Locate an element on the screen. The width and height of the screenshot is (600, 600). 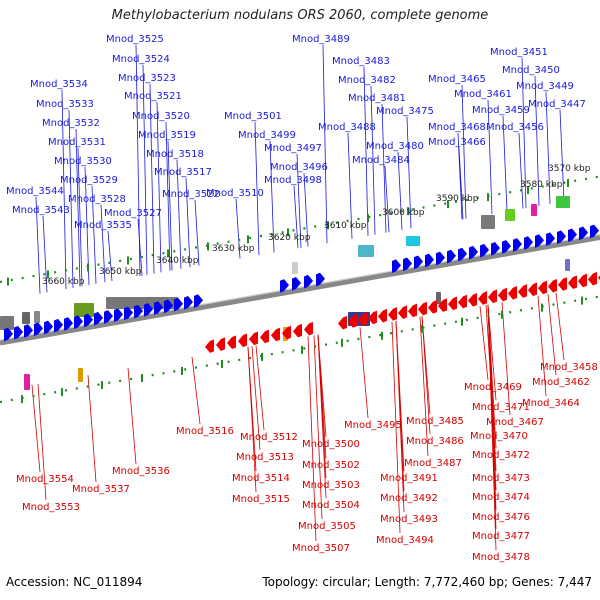
reverse-gene-label: Mnod_3474 is located at coordinates (501, 497).